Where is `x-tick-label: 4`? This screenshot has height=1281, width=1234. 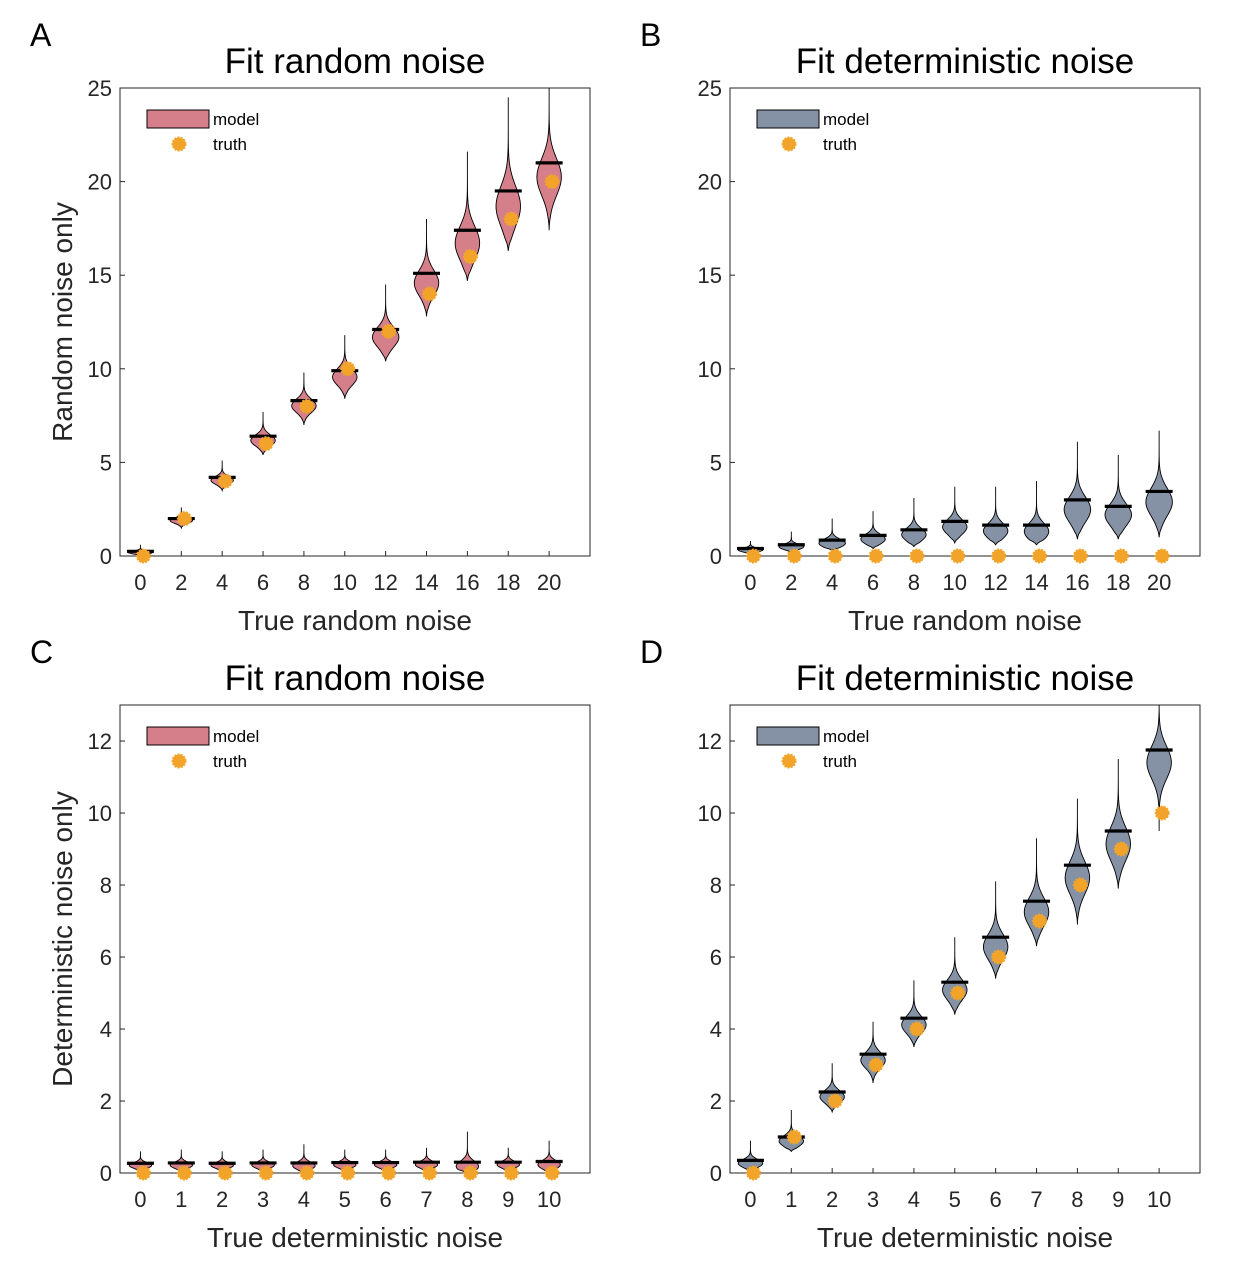 x-tick-label: 4 is located at coordinates (832, 582).